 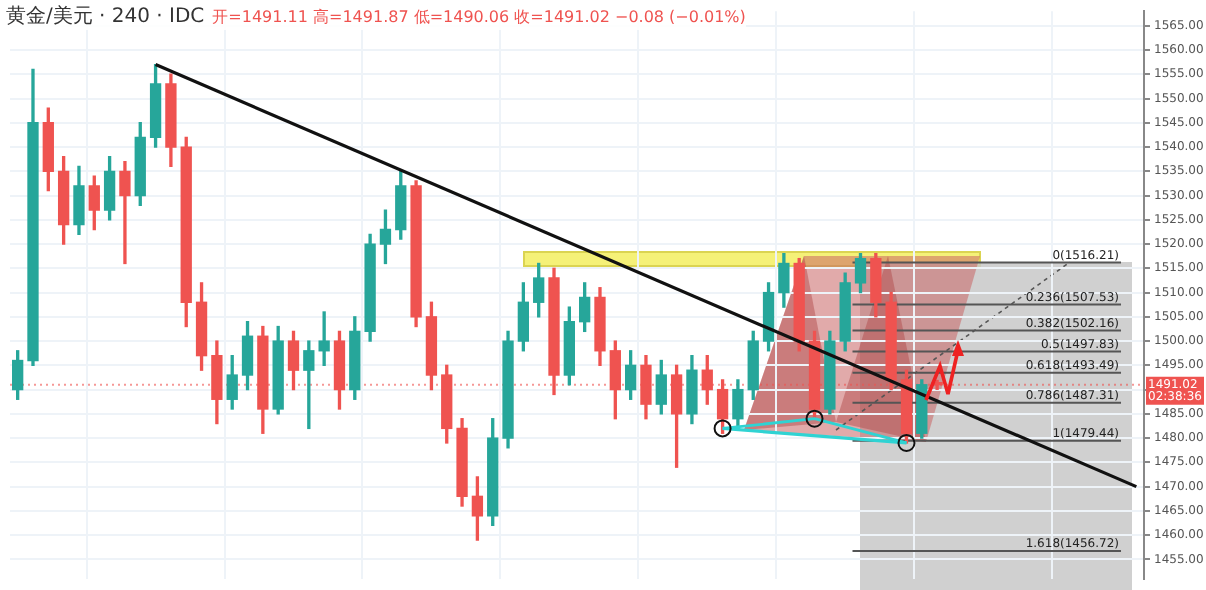 What do you see at coordinates (479, 17) in the screenshot?
I see `chart-subtitle: 开=1491.11 高=1491.87 低=1490.06 收=1491.02 −0.08 (−0.01%)` at bounding box center [479, 17].